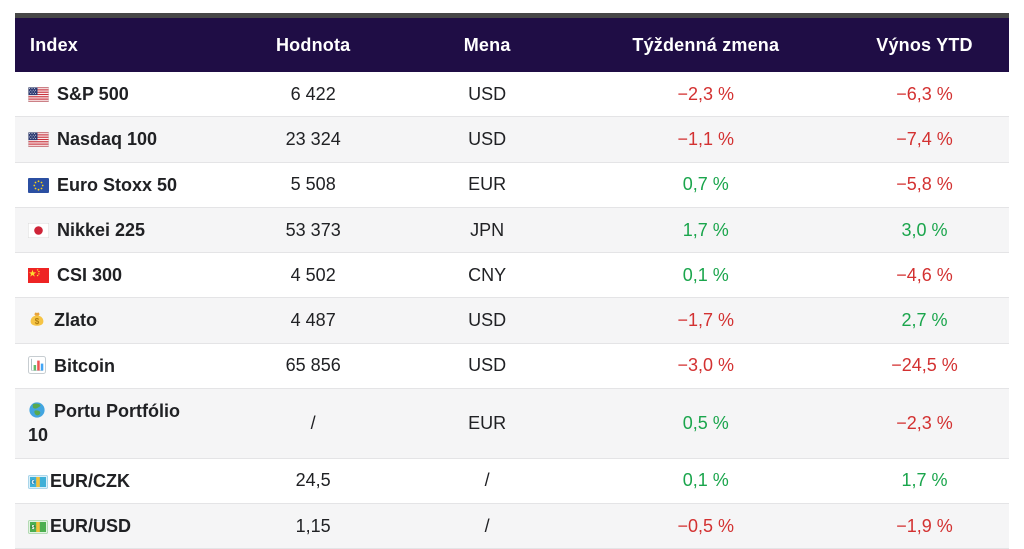 The height and width of the screenshot is (549, 1024). I want to click on table-row: $ Zlato 4 487 USD −1,7 % 2,7 %, so click(512, 320).